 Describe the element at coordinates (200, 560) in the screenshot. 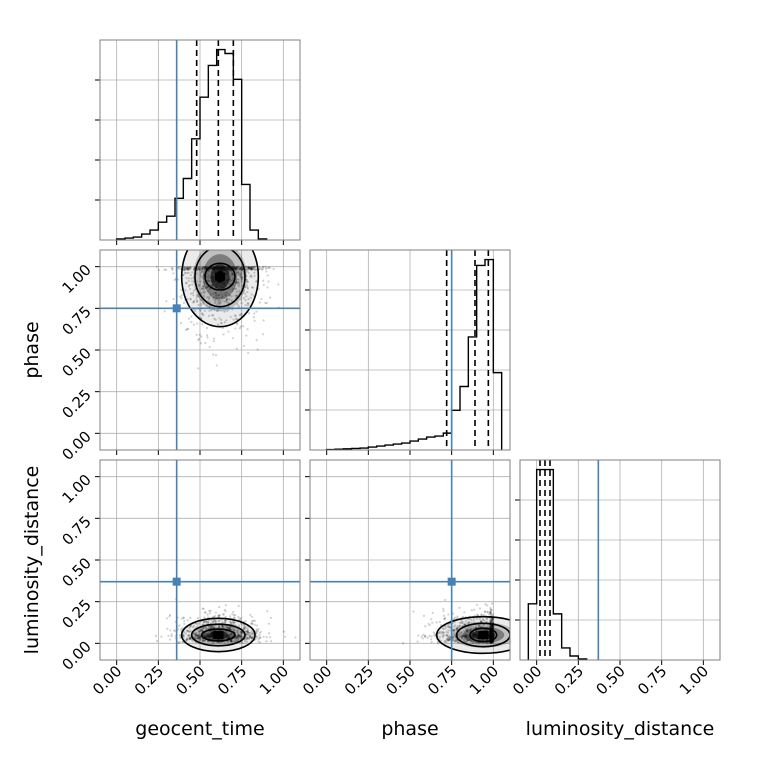

I see `panel-frame-joint-geocent_time-luminosity_distance` at that location.